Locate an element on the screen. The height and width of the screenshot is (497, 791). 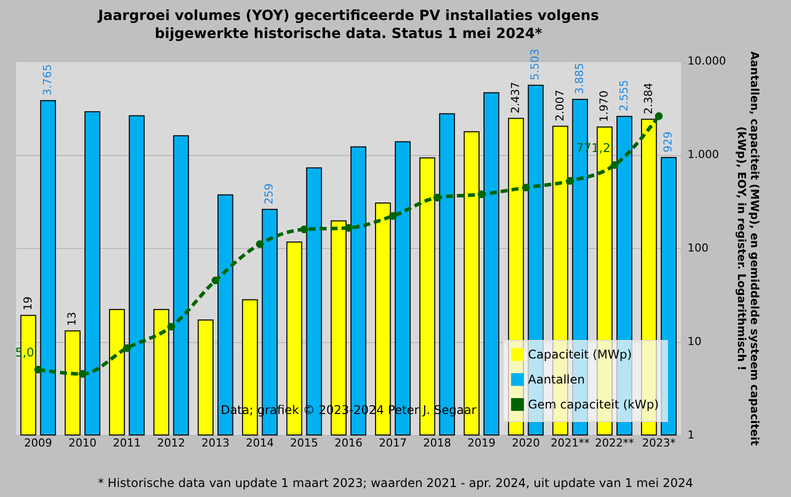
x-tick-label: 2011 is located at coordinates (126, 443).